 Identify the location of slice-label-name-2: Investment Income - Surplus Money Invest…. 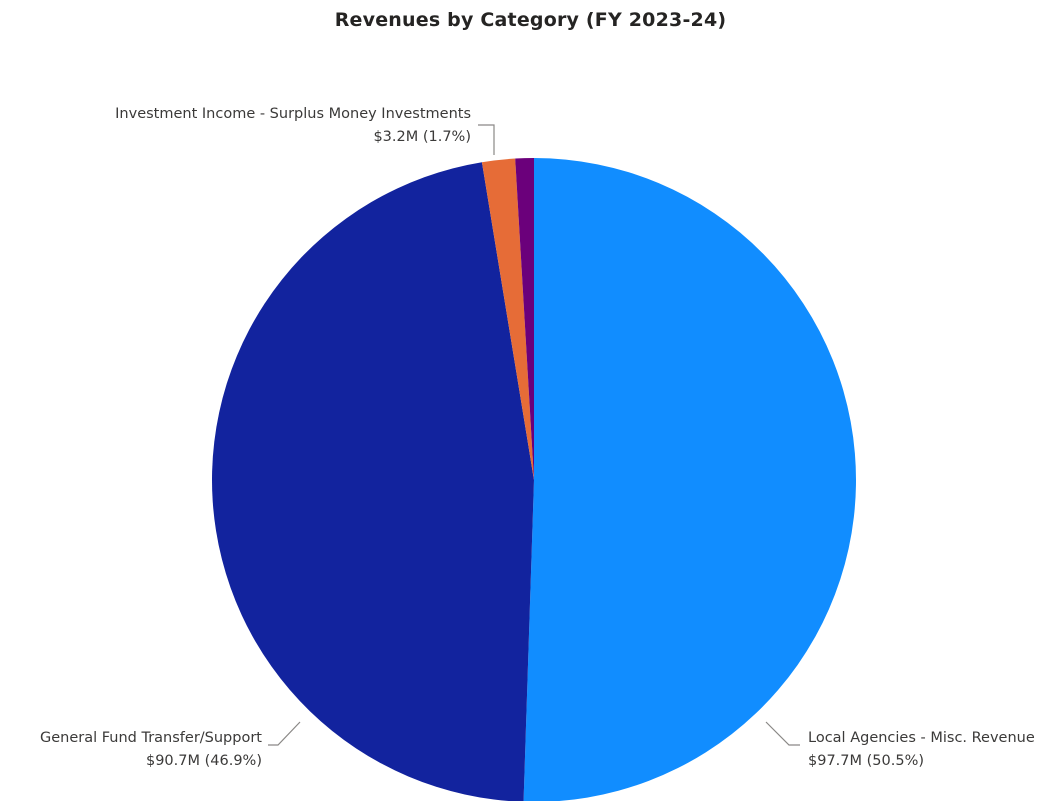
(293, 114).